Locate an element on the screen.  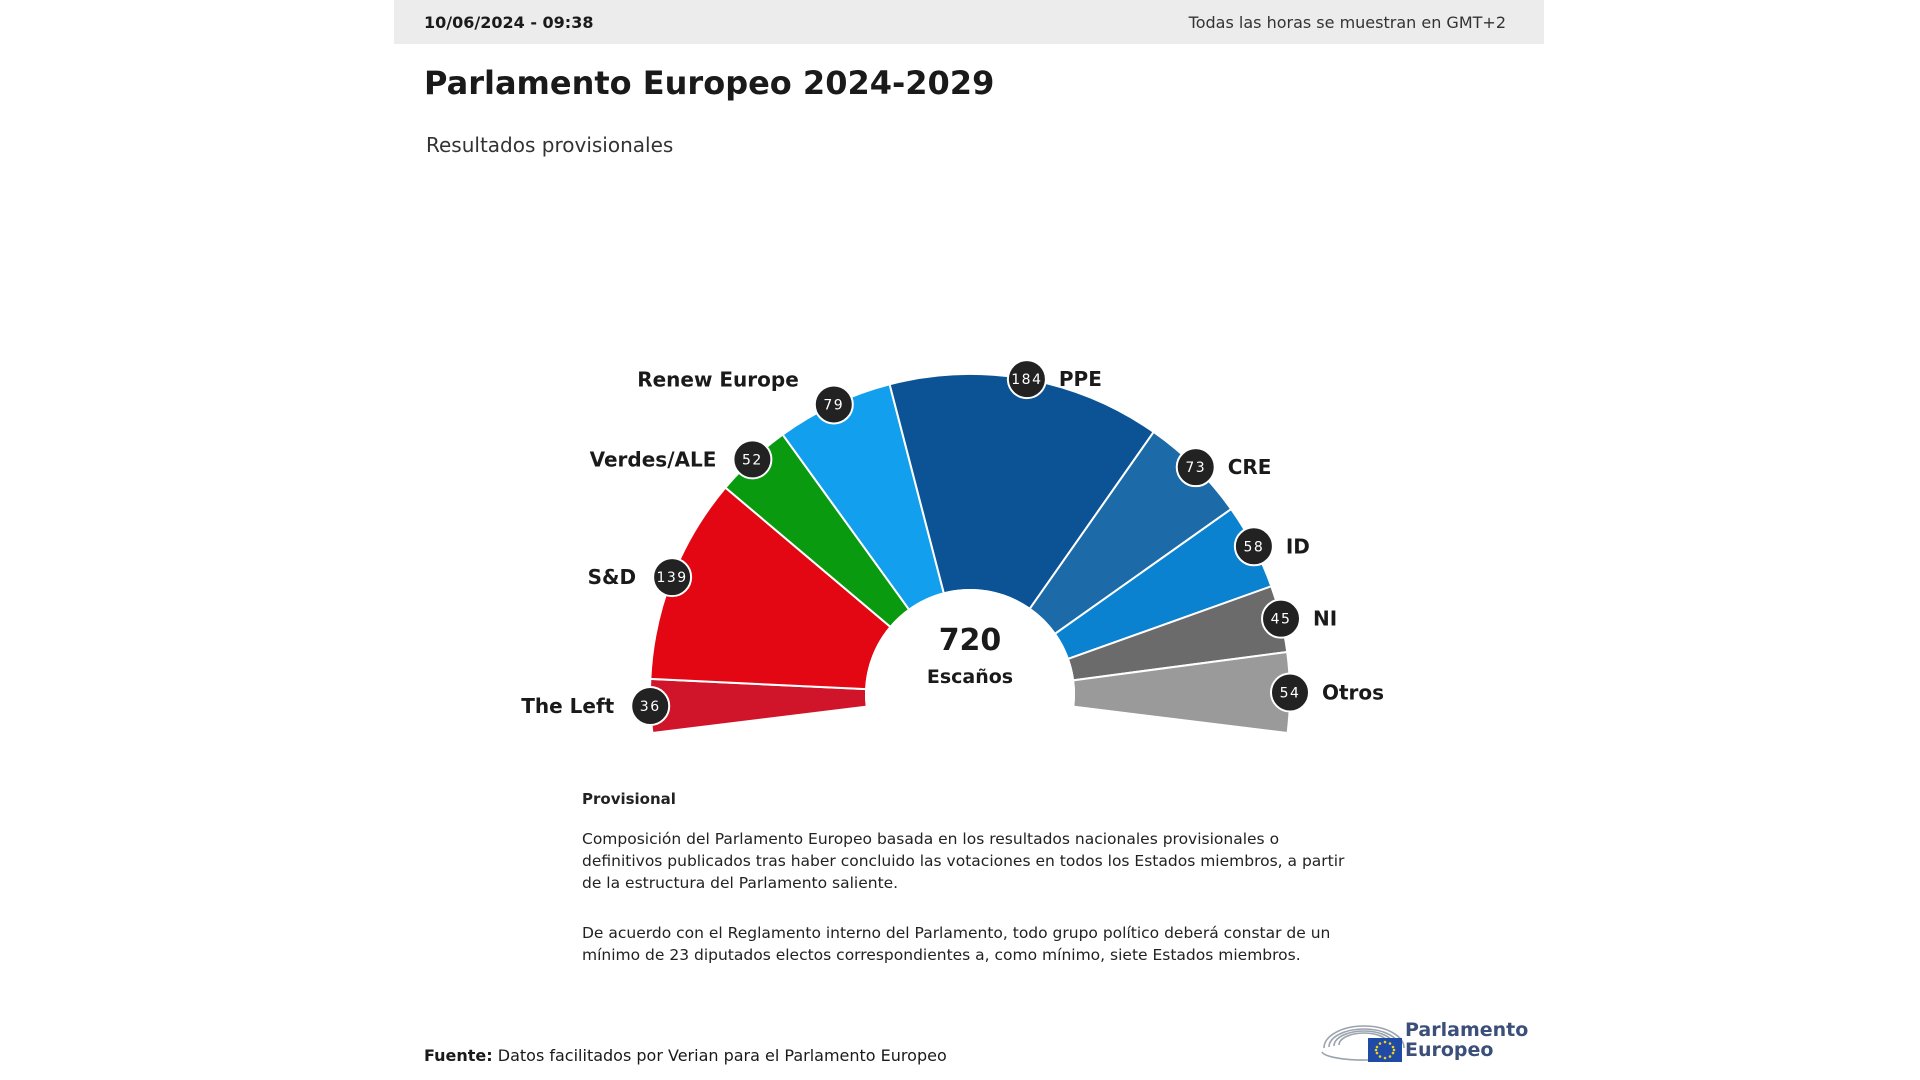
seat-count-the-left: 36 is located at coordinates (650, 707).